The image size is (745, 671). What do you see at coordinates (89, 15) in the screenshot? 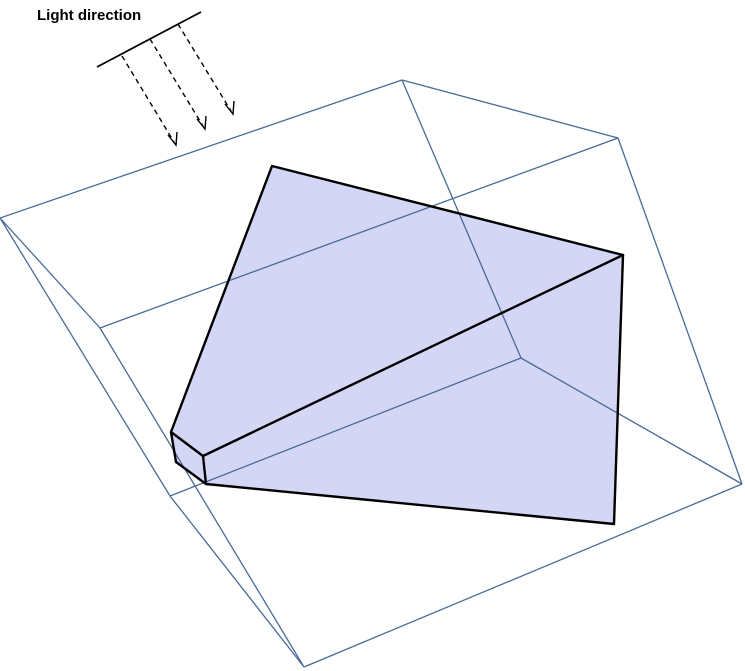
I see `light-direction-label: Light direction` at bounding box center [89, 15].